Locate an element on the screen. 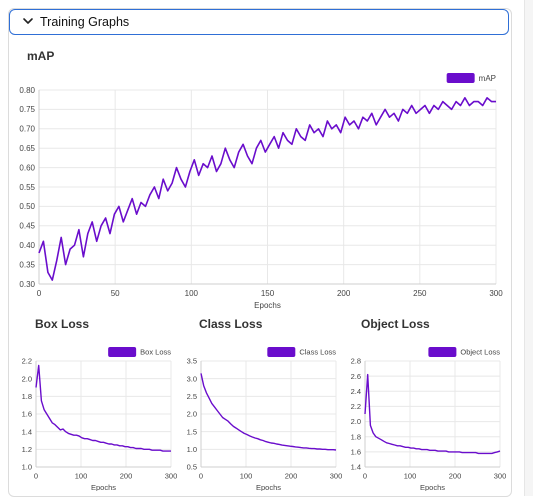 This screenshot has height=497, width=533. map-y-tick-label: 0.35 is located at coordinates (27, 264).